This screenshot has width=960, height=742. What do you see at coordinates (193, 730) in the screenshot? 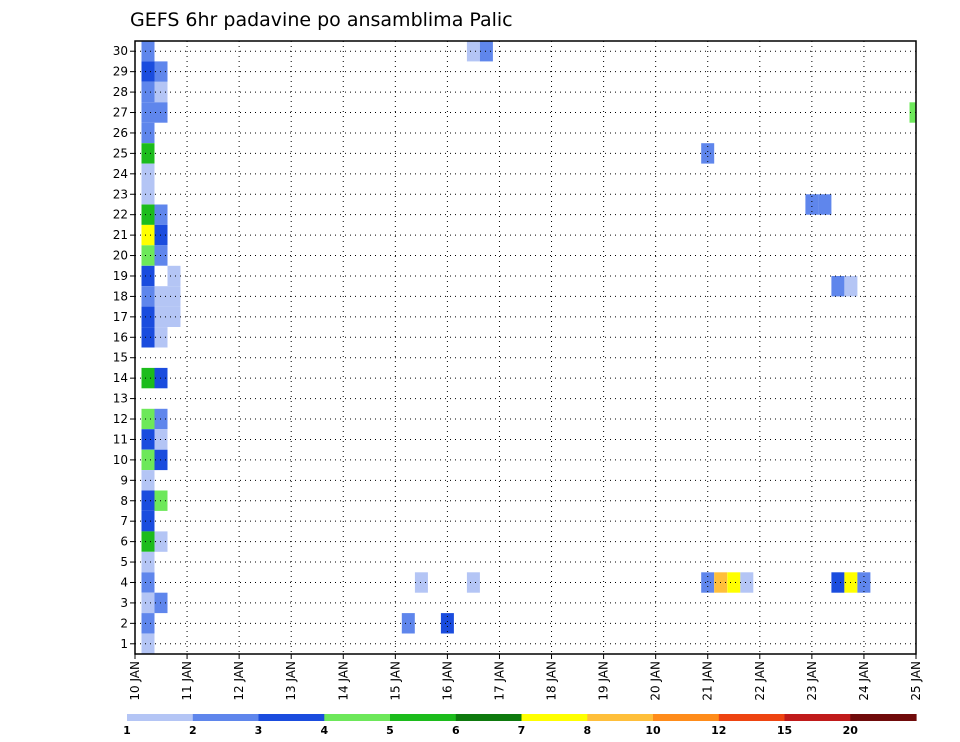
I see `colorbar-label: 2` at bounding box center [193, 730].